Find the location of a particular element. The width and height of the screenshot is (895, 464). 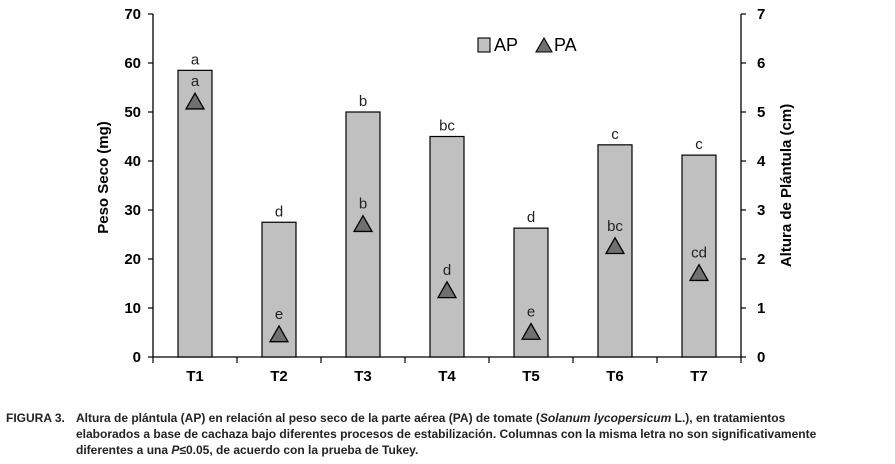

bar-t7 is located at coordinates (699, 256).